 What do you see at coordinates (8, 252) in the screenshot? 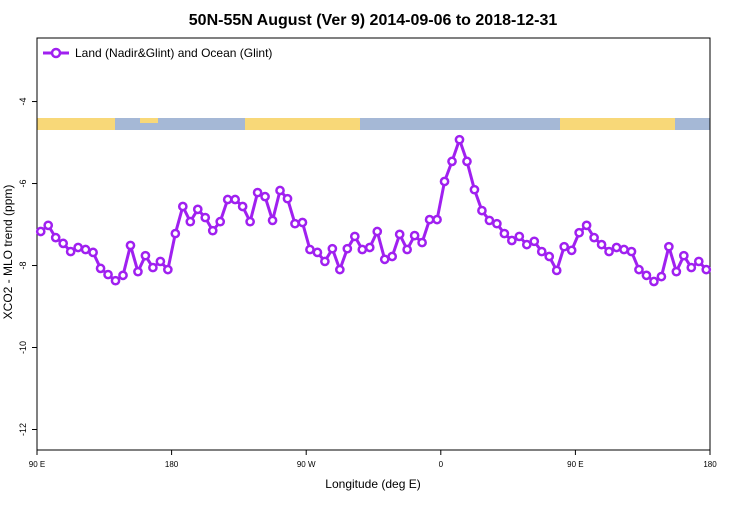
I see `y-axis-label: XCO2 - MLO trend (ppm)` at bounding box center [8, 252].